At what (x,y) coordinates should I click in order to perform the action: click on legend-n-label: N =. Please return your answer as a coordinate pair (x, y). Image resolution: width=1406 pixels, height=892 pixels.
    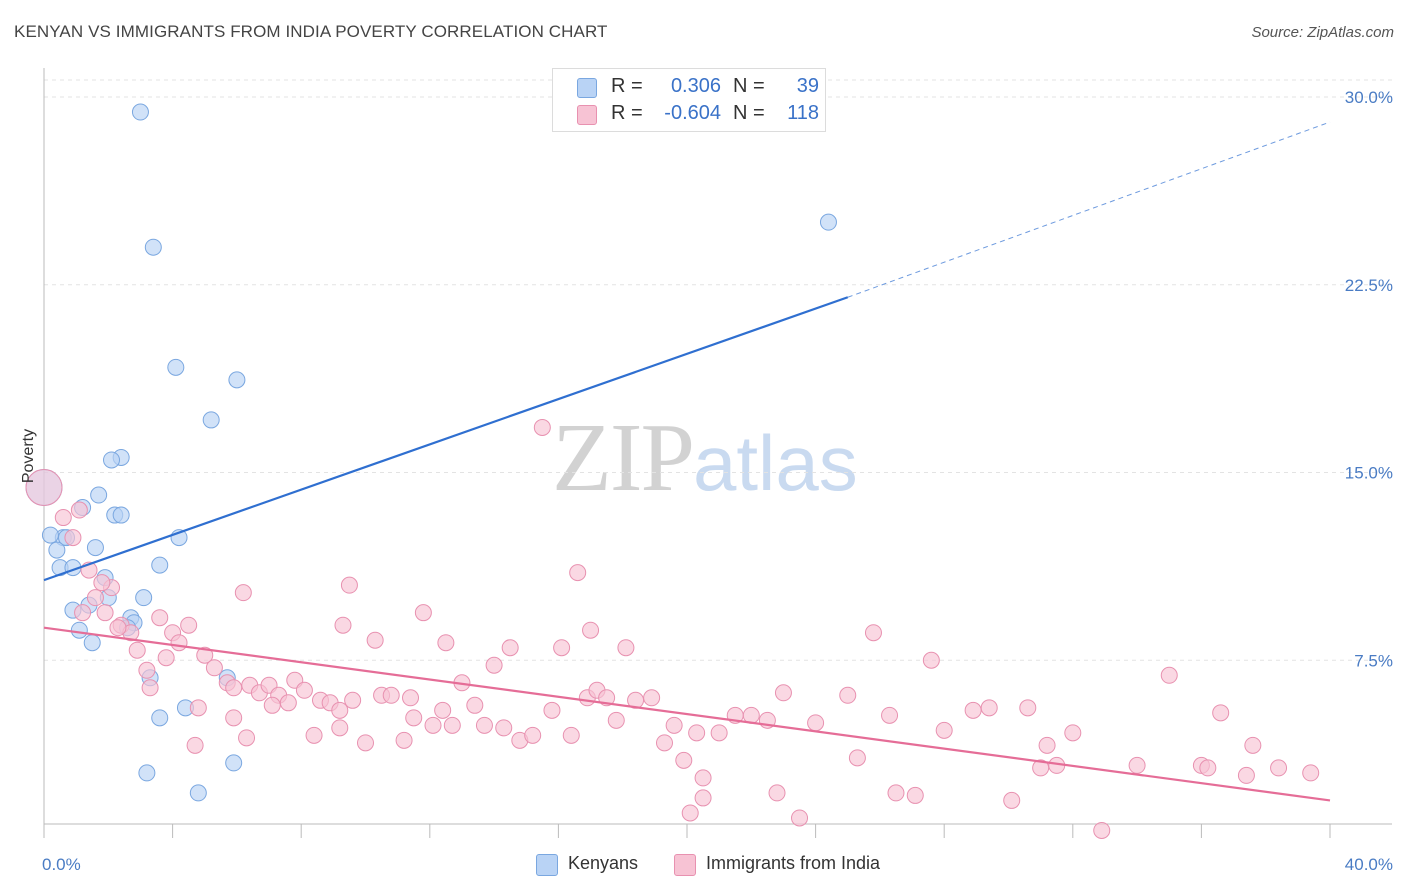
    Looking at the image, I should click on (749, 113).